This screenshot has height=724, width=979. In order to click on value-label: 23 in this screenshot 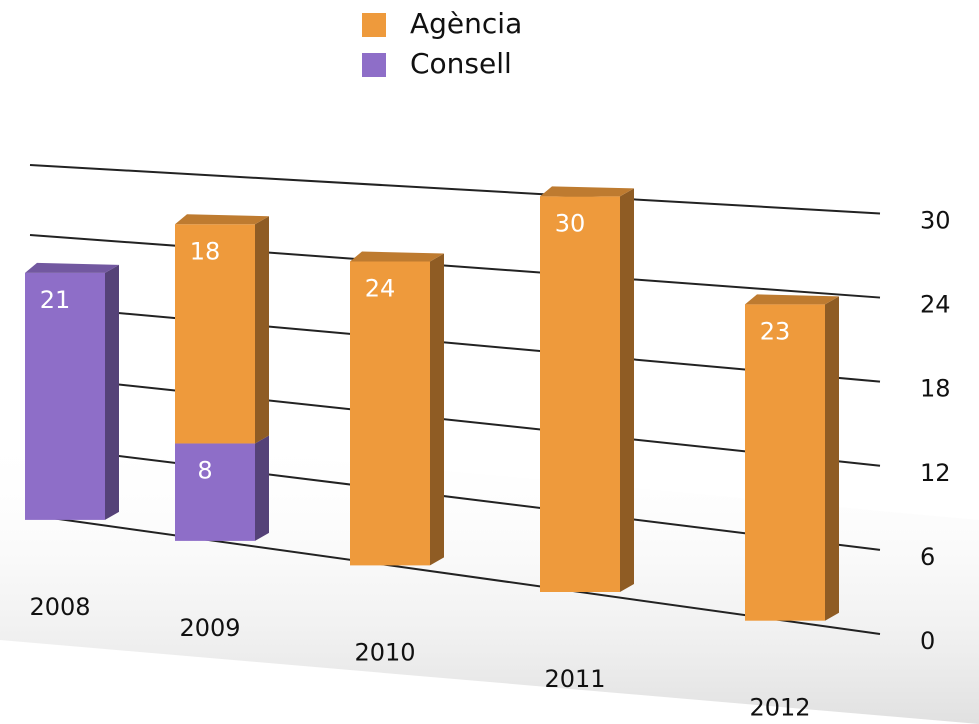, I will do `click(775, 331)`.